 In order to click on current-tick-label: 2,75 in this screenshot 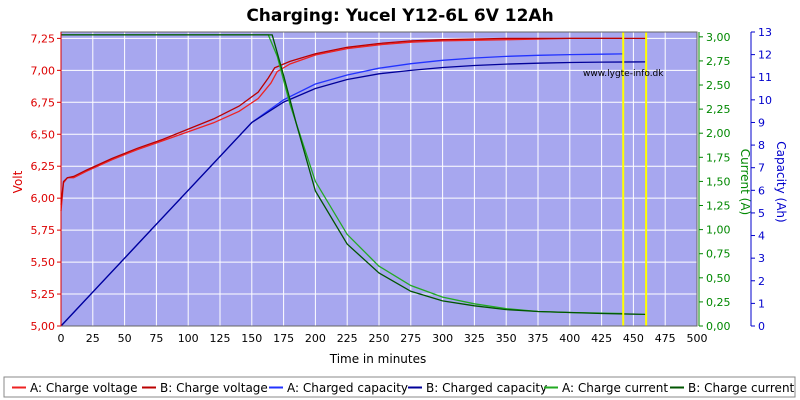, I will do `click(718, 61)`.